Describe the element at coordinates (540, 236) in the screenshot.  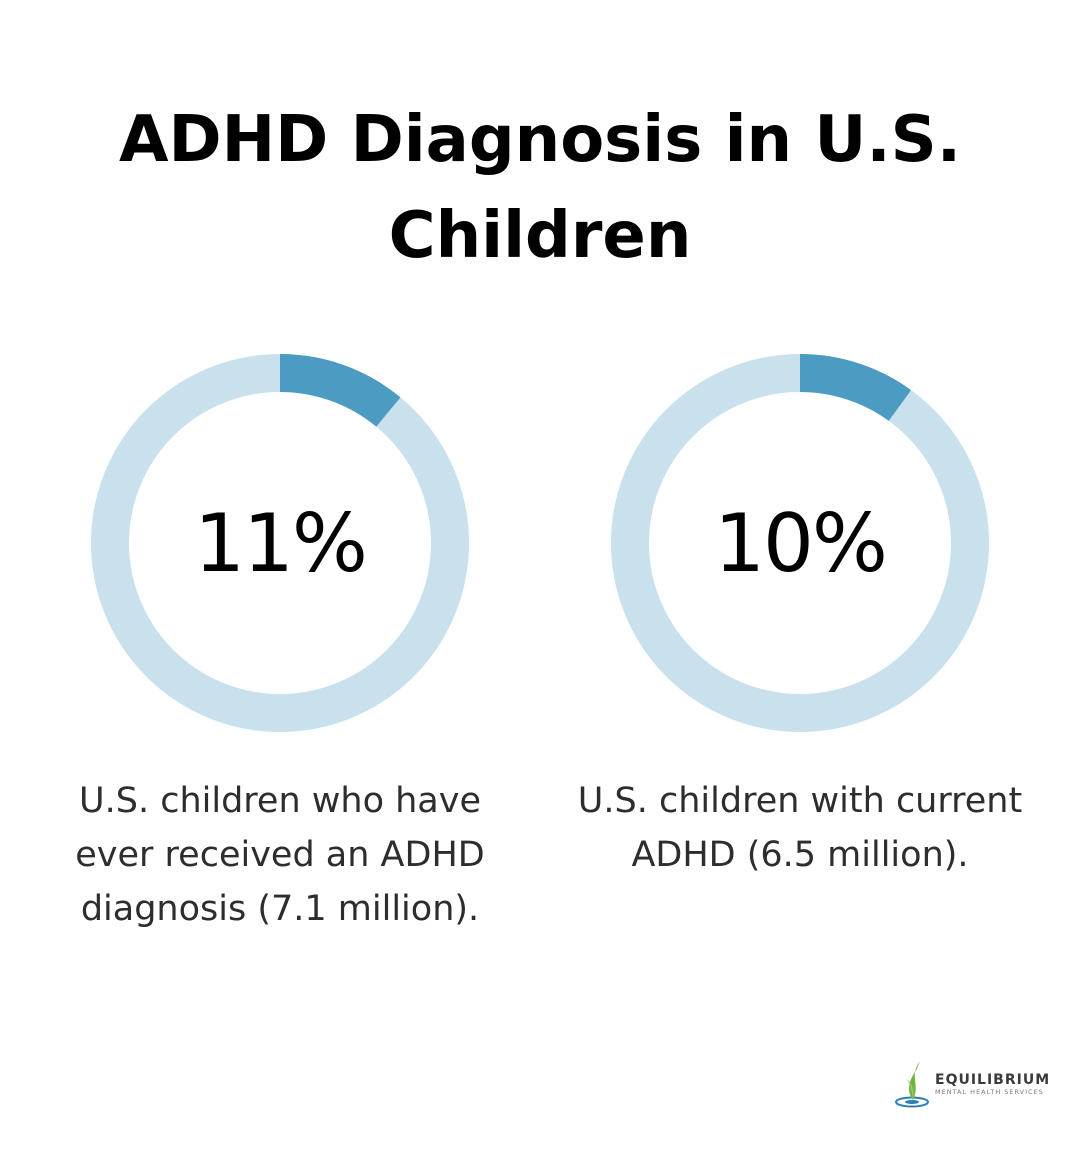
I see `title-line-2: Children` at that location.